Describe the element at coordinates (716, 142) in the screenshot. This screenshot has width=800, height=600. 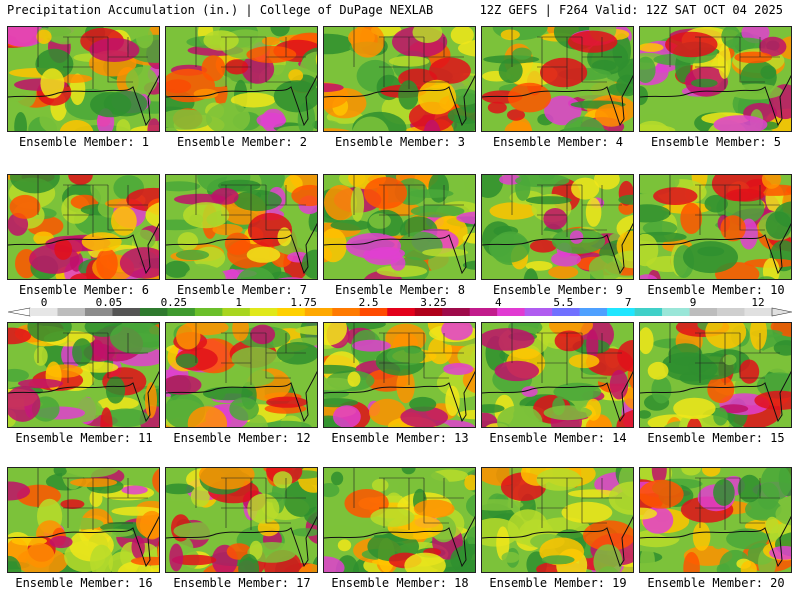
I see `ensemble-member-label: Ensemble Member: 5` at that location.